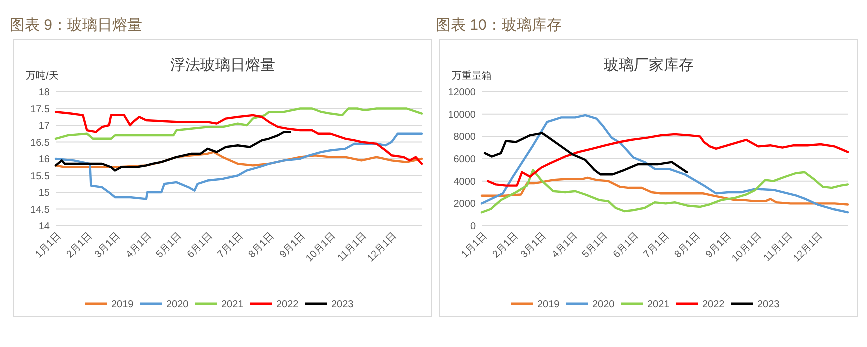 The height and width of the screenshot is (347, 867). What do you see at coordinates (465, 138) in the screenshot?
I see `y-tick-label: 8000` at bounding box center [465, 138].